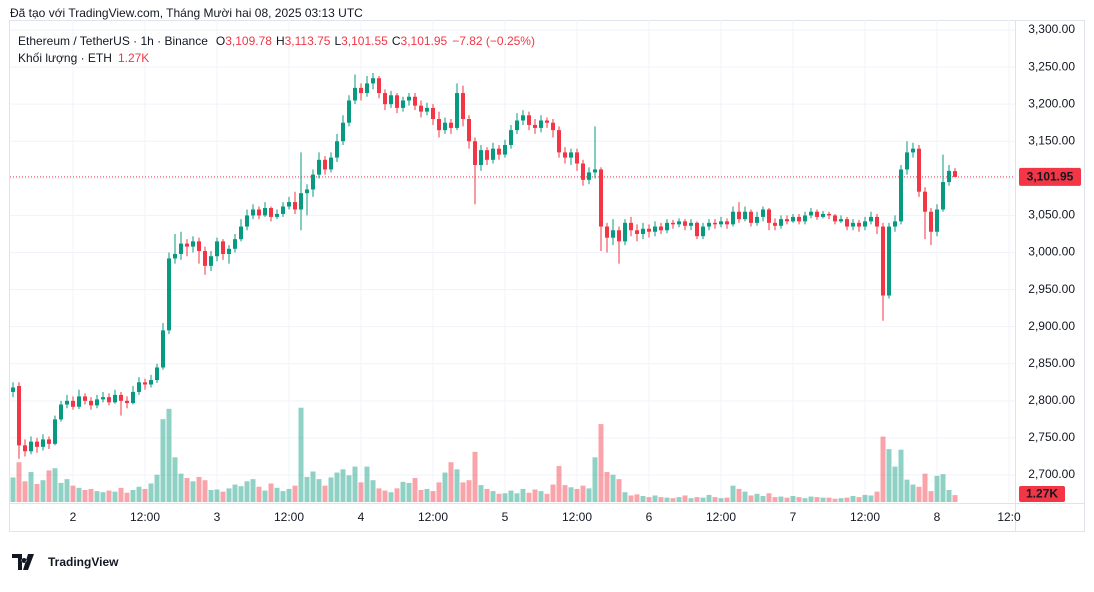 This screenshot has height=592, width=1094. I want to click on volume-tag, so click(1042, 494).